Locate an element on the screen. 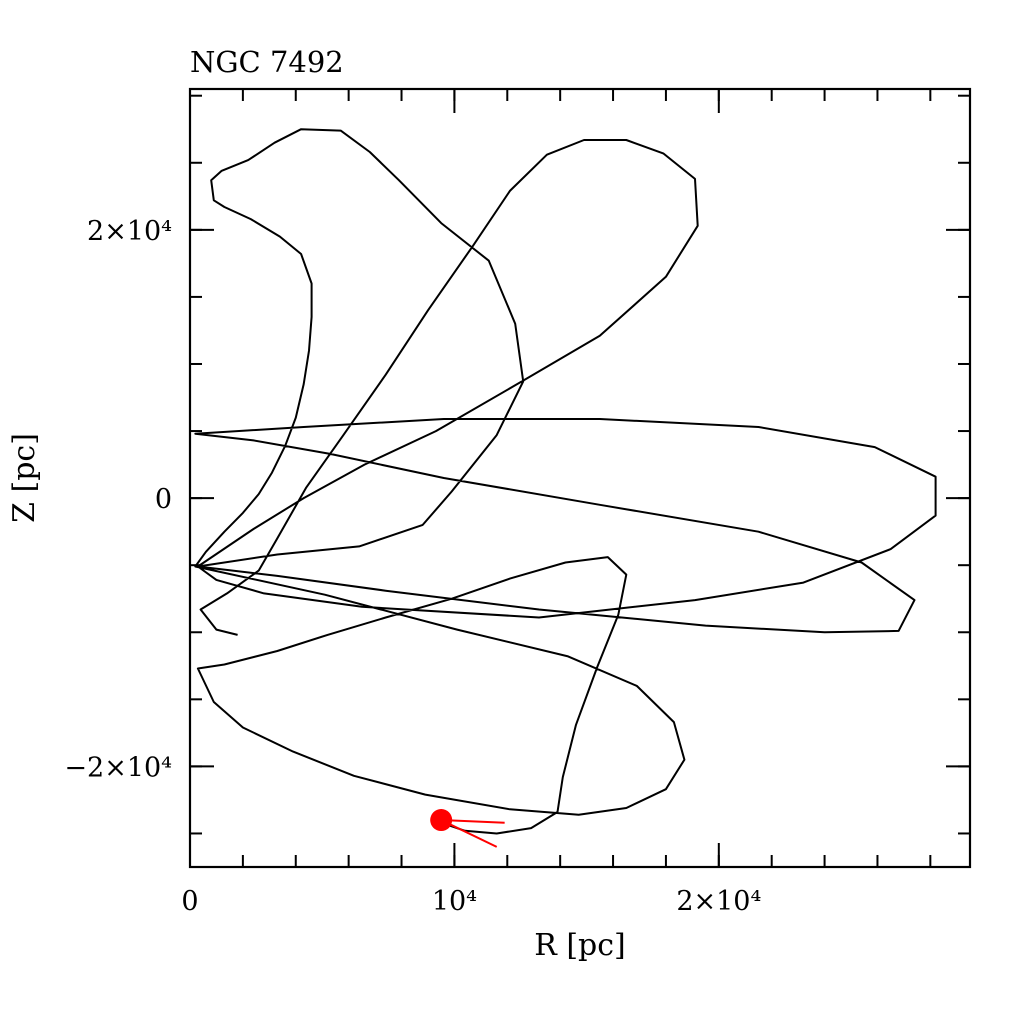  current-position-marker is located at coordinates (441, 820).